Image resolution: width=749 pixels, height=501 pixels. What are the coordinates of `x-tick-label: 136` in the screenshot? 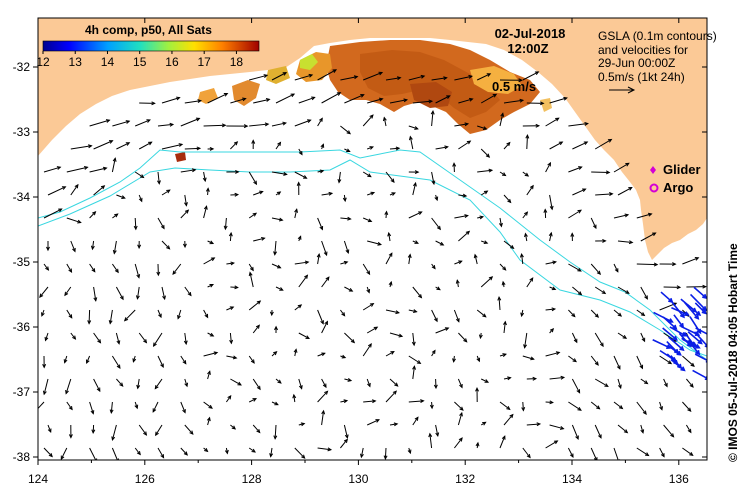 It's located at (679, 479).